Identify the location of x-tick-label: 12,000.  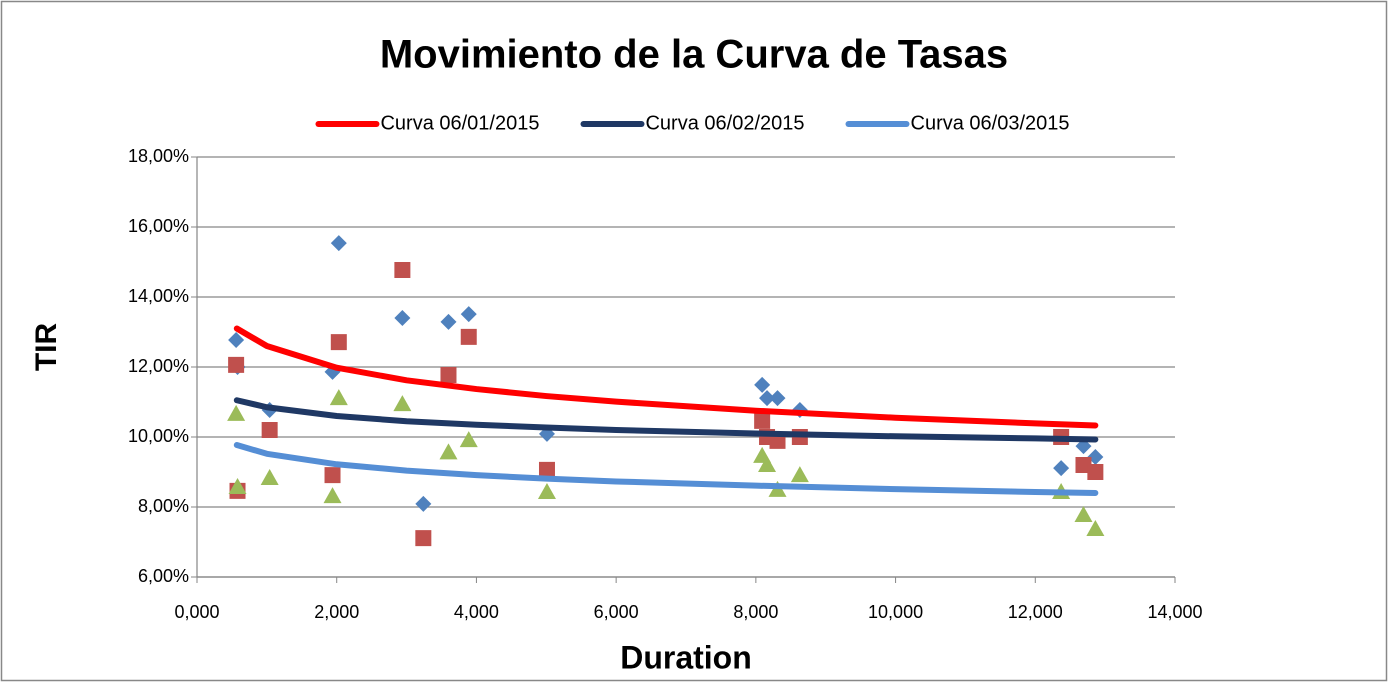
(1035, 612).